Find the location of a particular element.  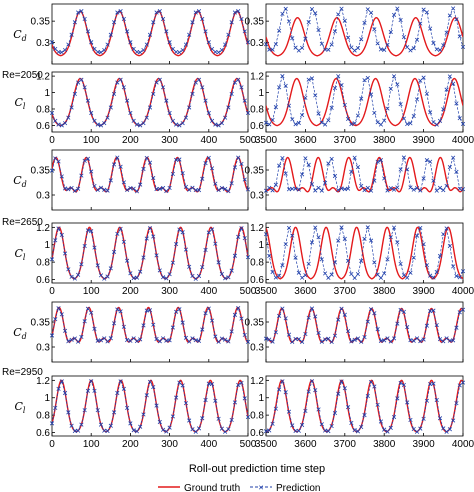

x-tick-label: 0 is located at coordinates (52, 140).